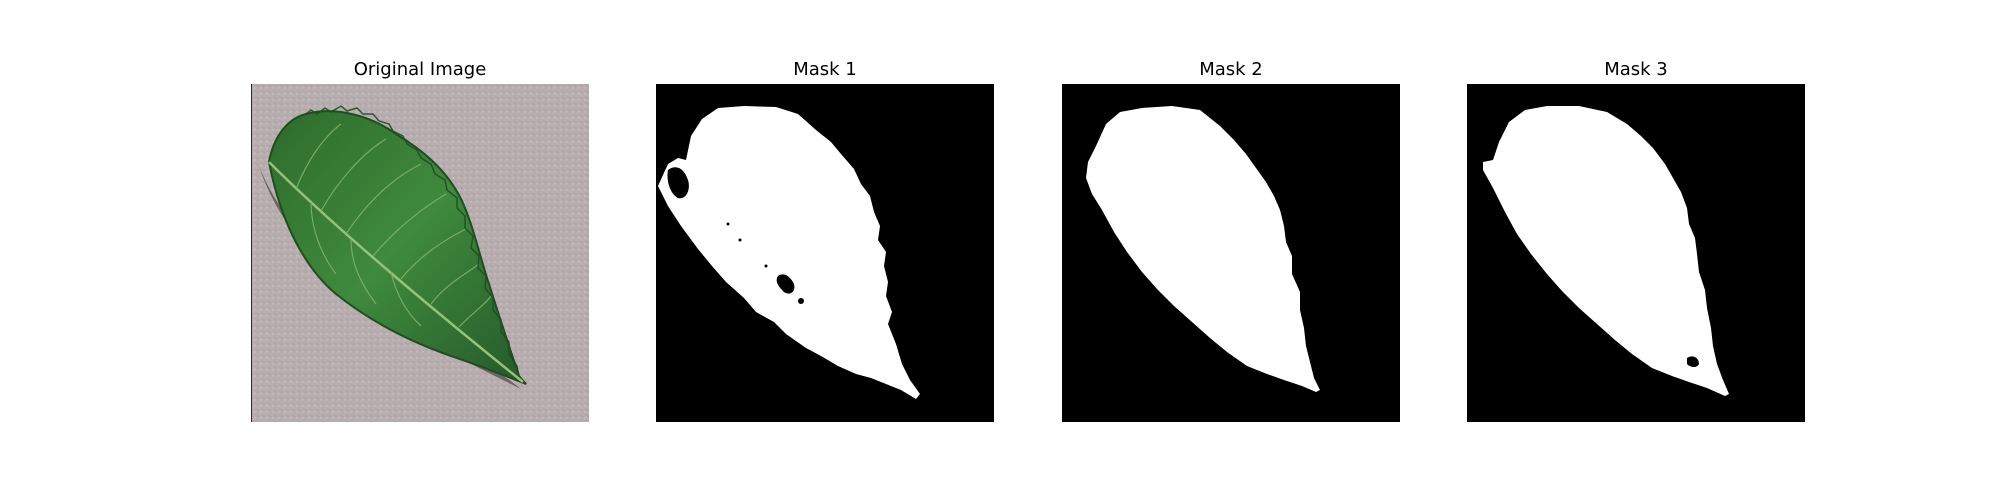 This screenshot has width=2000, height=500. I want to click on mask-2-panel: Mask 2, so click(1231, 240).